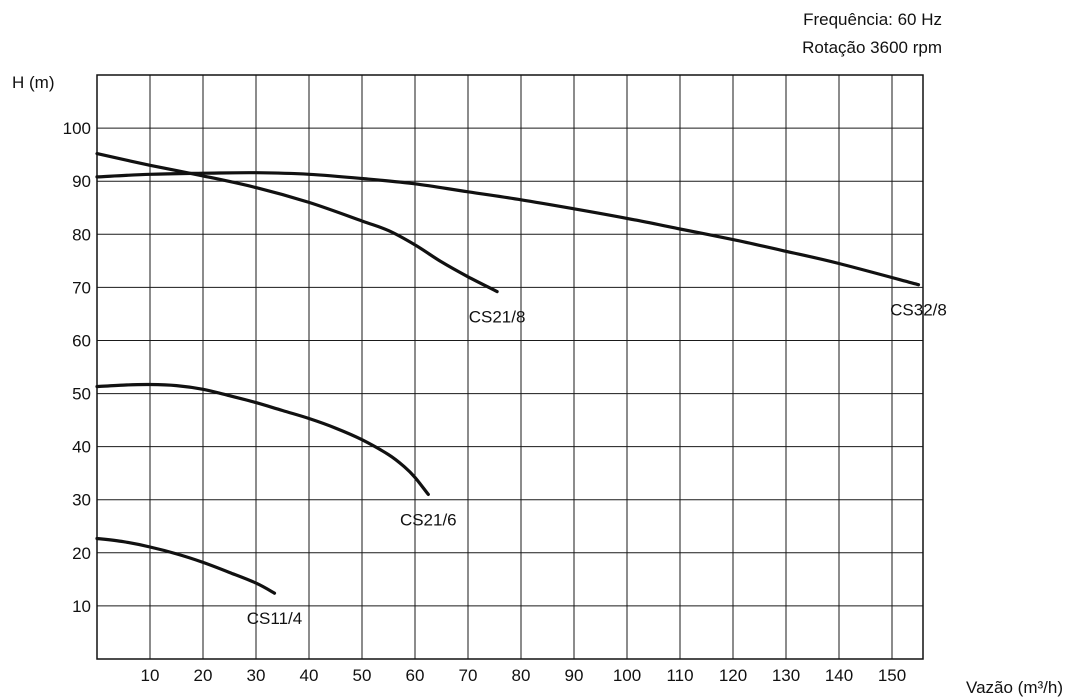  What do you see at coordinates (81, 394) in the screenshot?
I see `y-tick-label: 50` at bounding box center [81, 394].